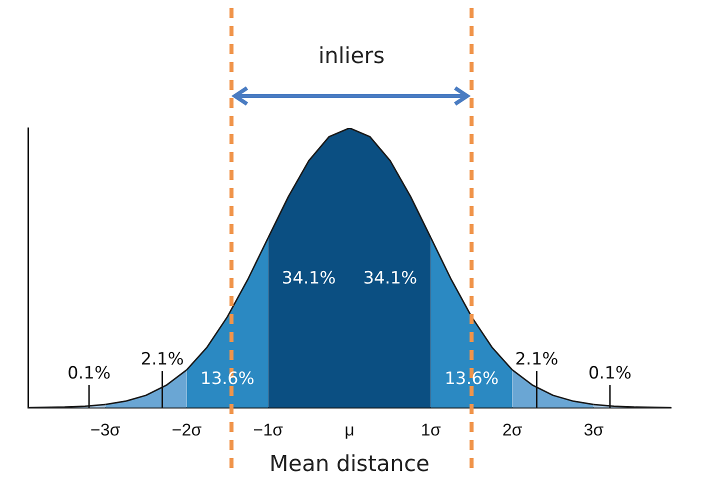 The height and width of the screenshot is (484, 711). Describe the element at coordinates (431, 430) in the screenshot. I see `x-tick-label: 1σ` at that location.